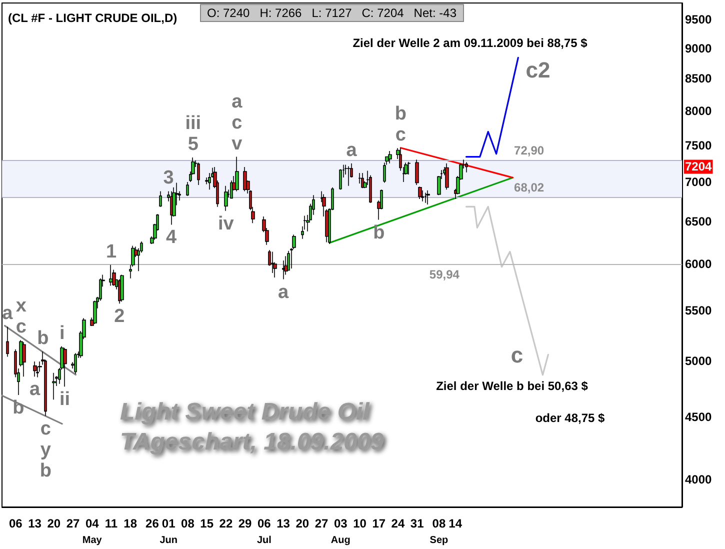  I want to click on annotation: 5, so click(193, 144).